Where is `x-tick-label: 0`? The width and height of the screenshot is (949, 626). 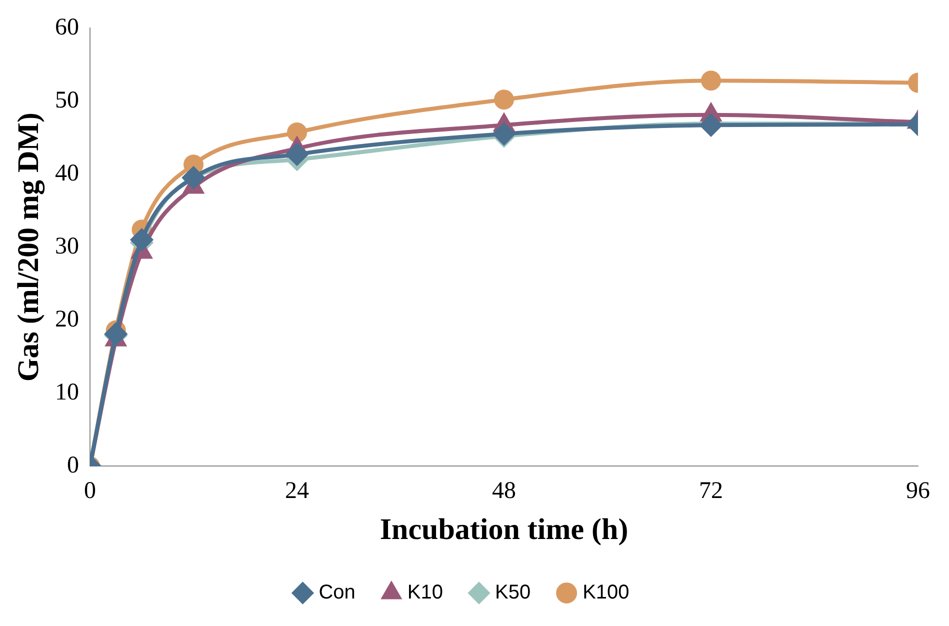 x-tick-label: 0 is located at coordinates (90, 491).